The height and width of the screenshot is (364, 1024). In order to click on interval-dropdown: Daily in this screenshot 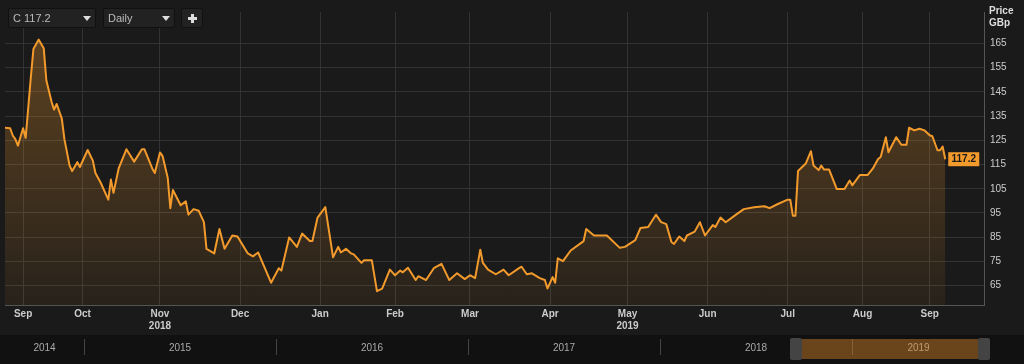, I will do `click(139, 18)`.